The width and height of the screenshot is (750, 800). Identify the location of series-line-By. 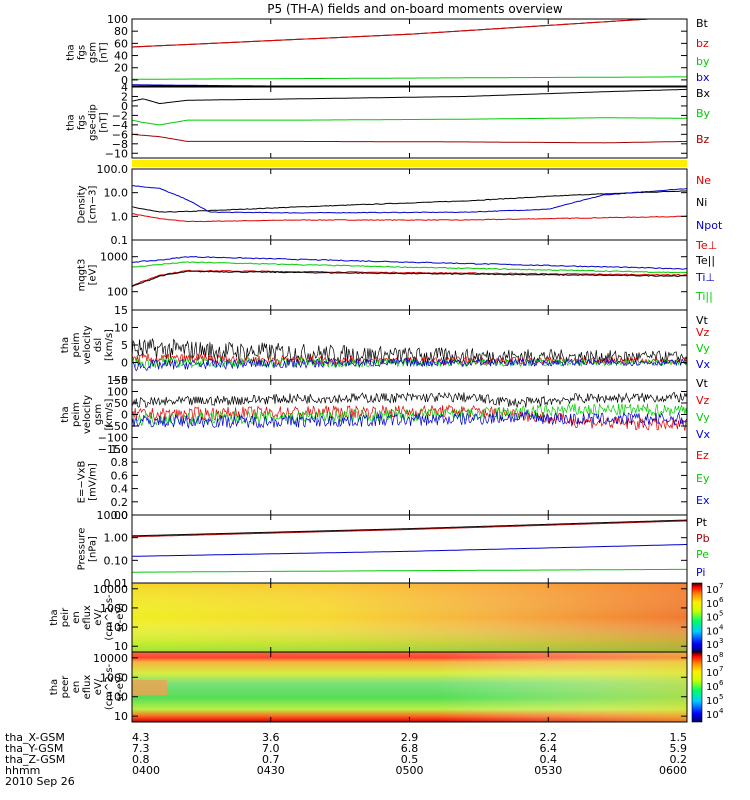
(409, 121).